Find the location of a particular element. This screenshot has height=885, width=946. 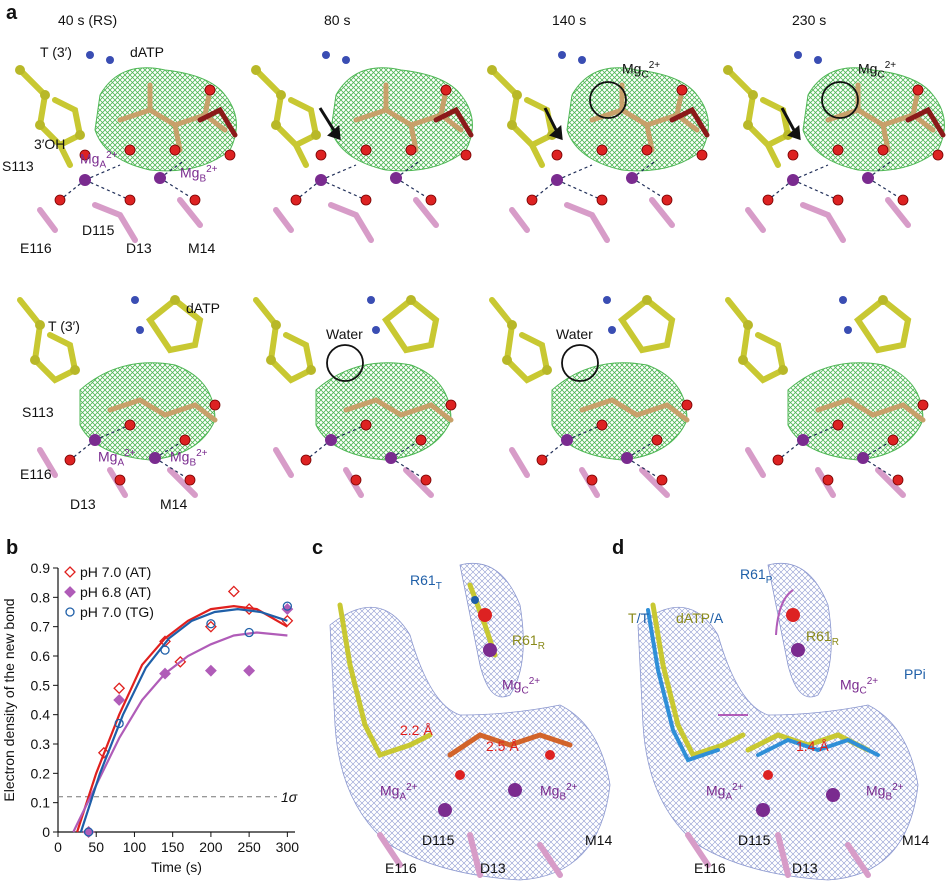

timepoint-label: 40 s (RS) is located at coordinates (88, 20).